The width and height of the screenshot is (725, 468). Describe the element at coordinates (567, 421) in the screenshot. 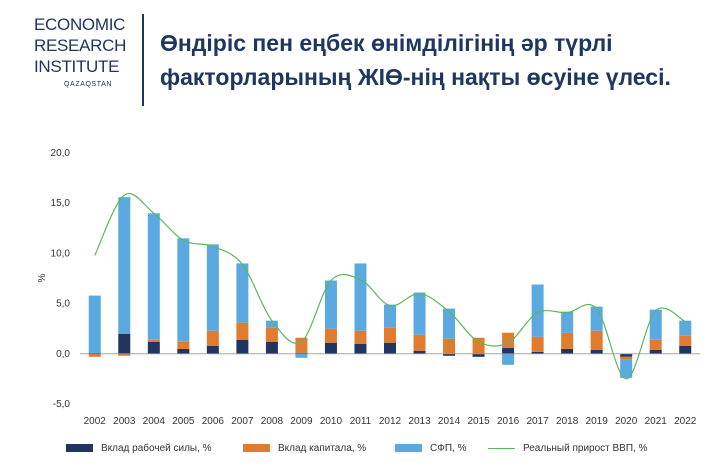

I see `x-tick-label: 2018` at that location.